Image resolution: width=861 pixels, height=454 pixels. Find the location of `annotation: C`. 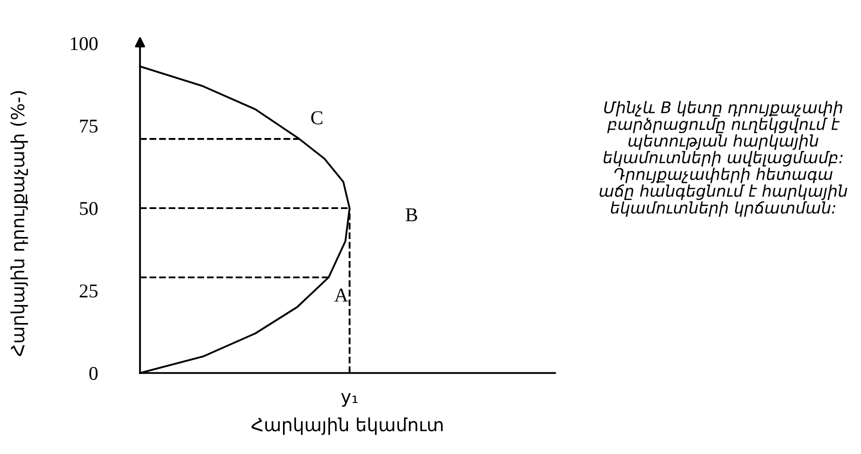

annotation: C is located at coordinates (316, 117).